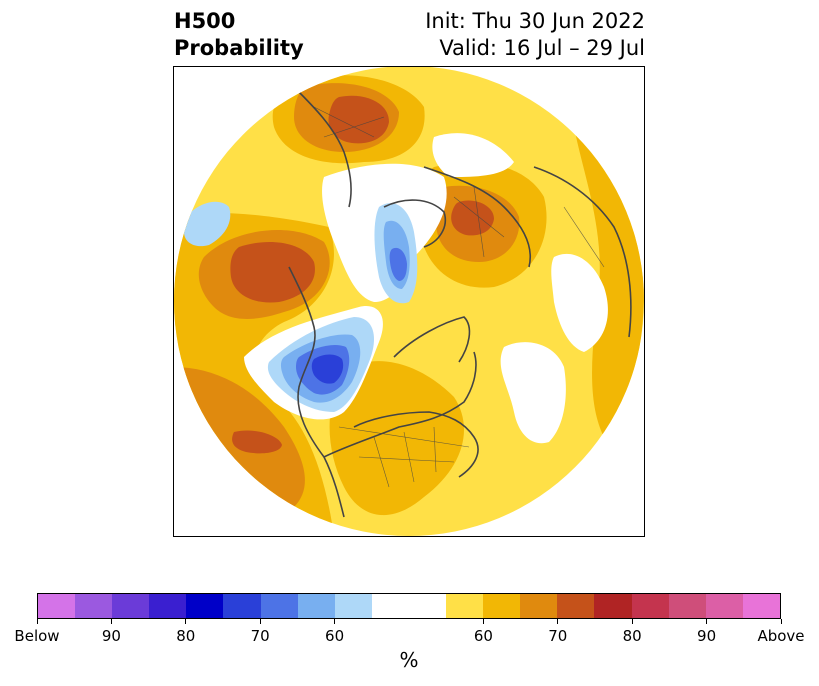  I want to click on below-60-region-pacific, so click(207, 224).